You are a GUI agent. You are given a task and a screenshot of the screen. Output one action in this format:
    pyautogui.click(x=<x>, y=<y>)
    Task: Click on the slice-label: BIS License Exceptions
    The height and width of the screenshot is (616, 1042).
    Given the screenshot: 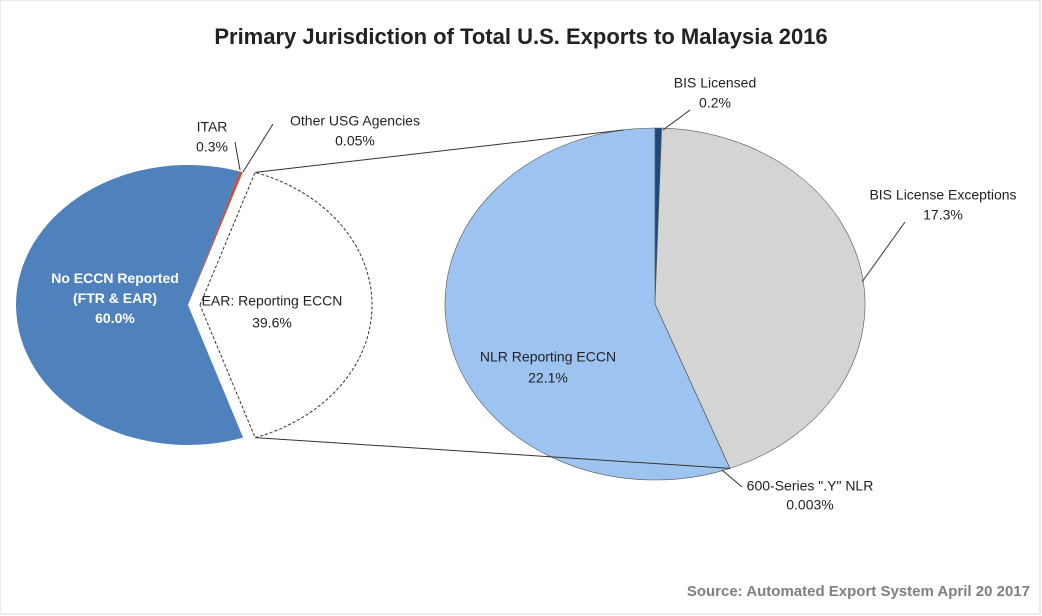 What is the action you would take?
    pyautogui.click(x=942, y=195)
    